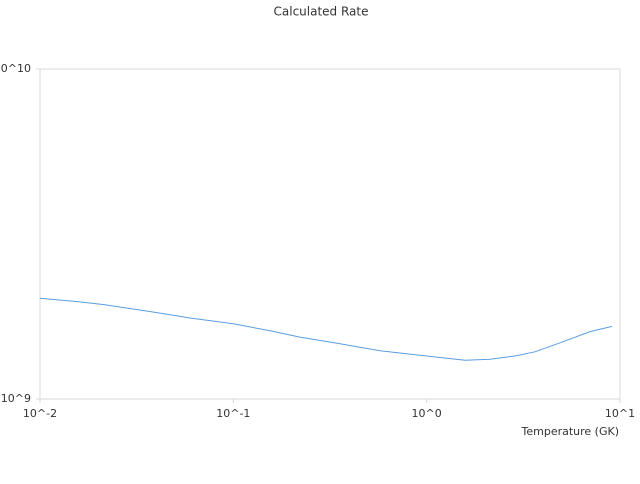 The height and width of the screenshot is (484, 640). I want to click on x-tick-label: 10^-2, so click(40, 413).